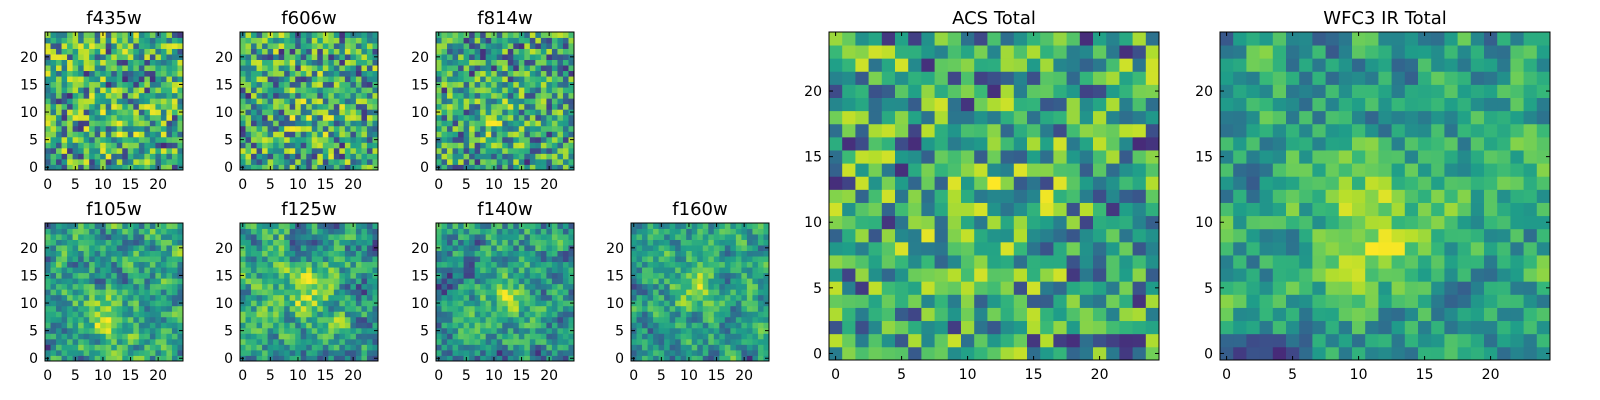 The image size is (1600, 400). What do you see at coordinates (424, 141) in the screenshot?
I see `y-tick-label: 5` at bounding box center [424, 141].